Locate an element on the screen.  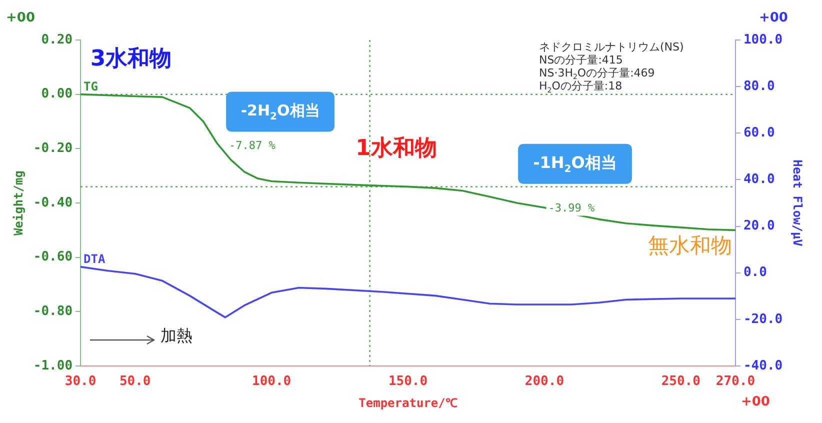
y2-tick-label: 60.0 is located at coordinates (759, 133).